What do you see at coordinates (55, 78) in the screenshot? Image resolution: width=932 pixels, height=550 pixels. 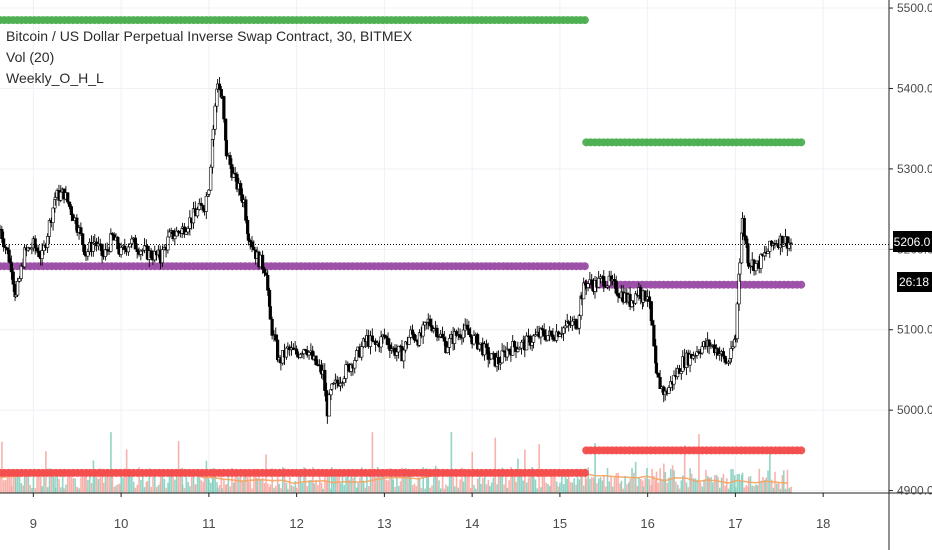 I see `indicator-weekly-ohl: Weekly_O_H_L` at bounding box center [55, 78].